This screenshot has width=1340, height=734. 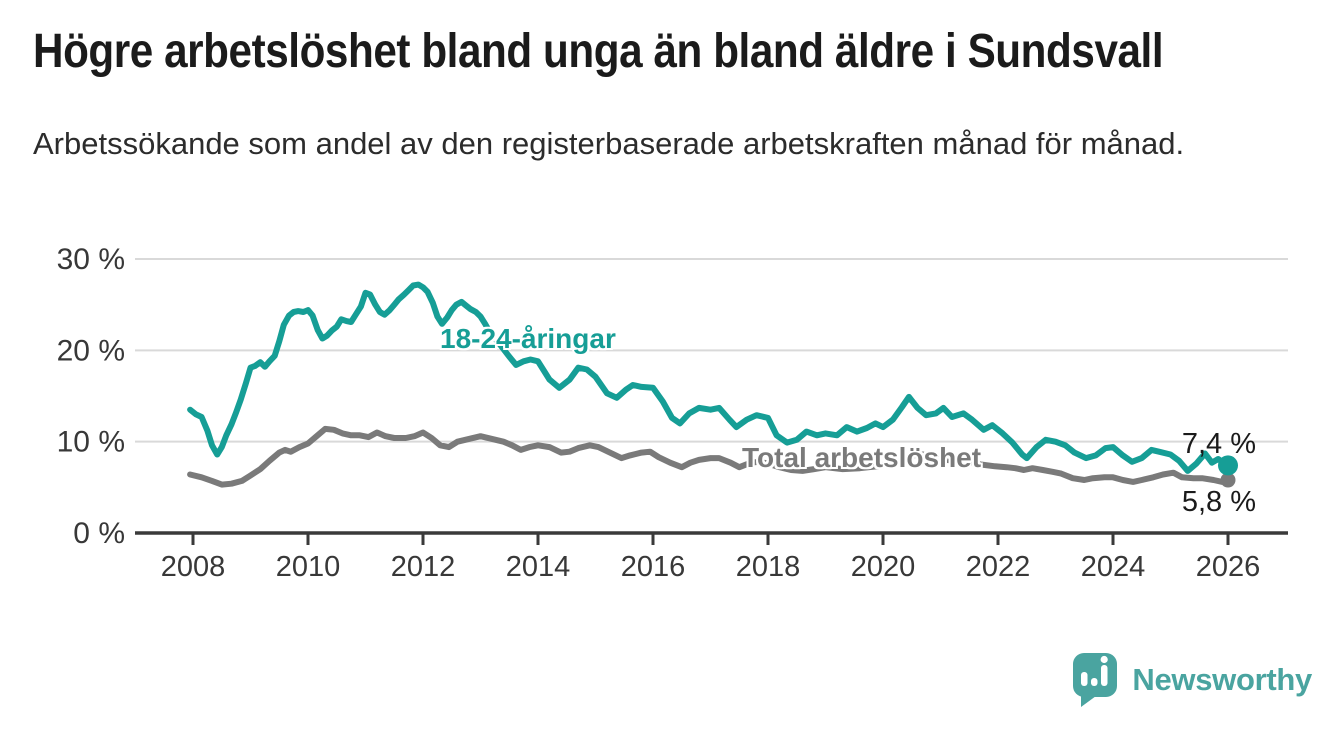 I want to click on y-tick-label: 10 %, so click(x=91, y=442).